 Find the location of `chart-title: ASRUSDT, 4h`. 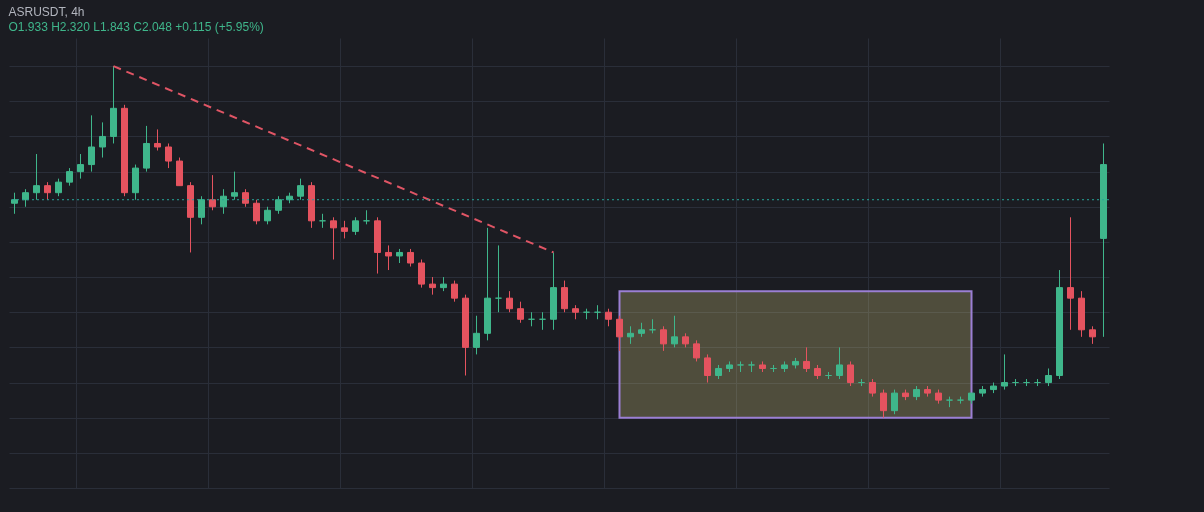

chart-title: ASRUSDT, 4h is located at coordinates (46, 12).